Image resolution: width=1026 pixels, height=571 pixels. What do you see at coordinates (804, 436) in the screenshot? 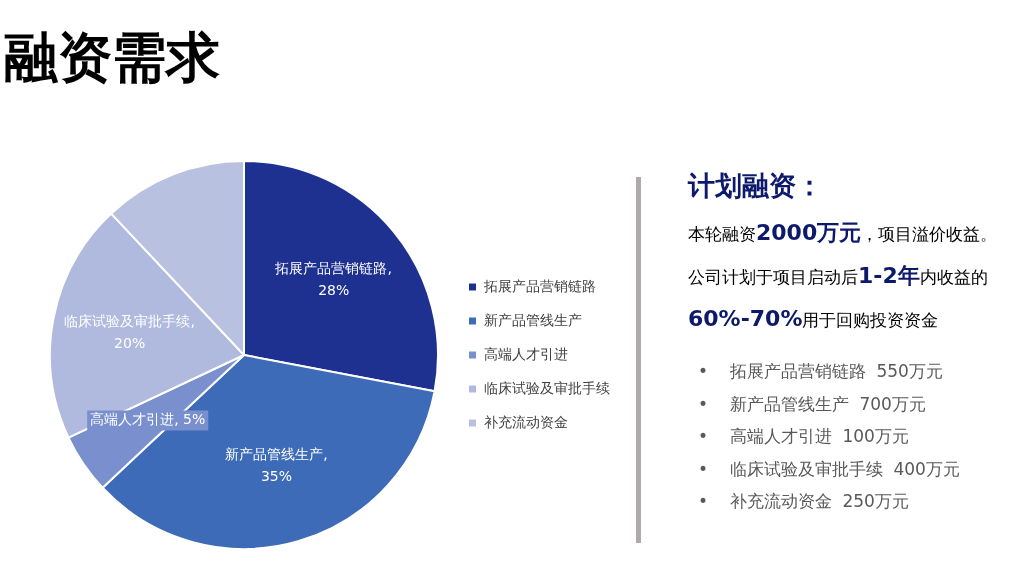
I see `text: • 高端人才引进 100万元` at bounding box center [804, 436].